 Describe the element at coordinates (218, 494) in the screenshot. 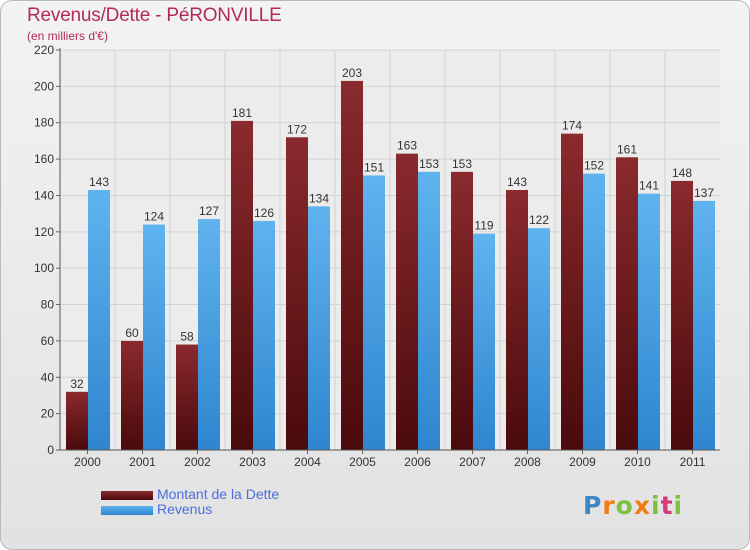

I see `legend-label-dette: Montant de la Dette` at that location.